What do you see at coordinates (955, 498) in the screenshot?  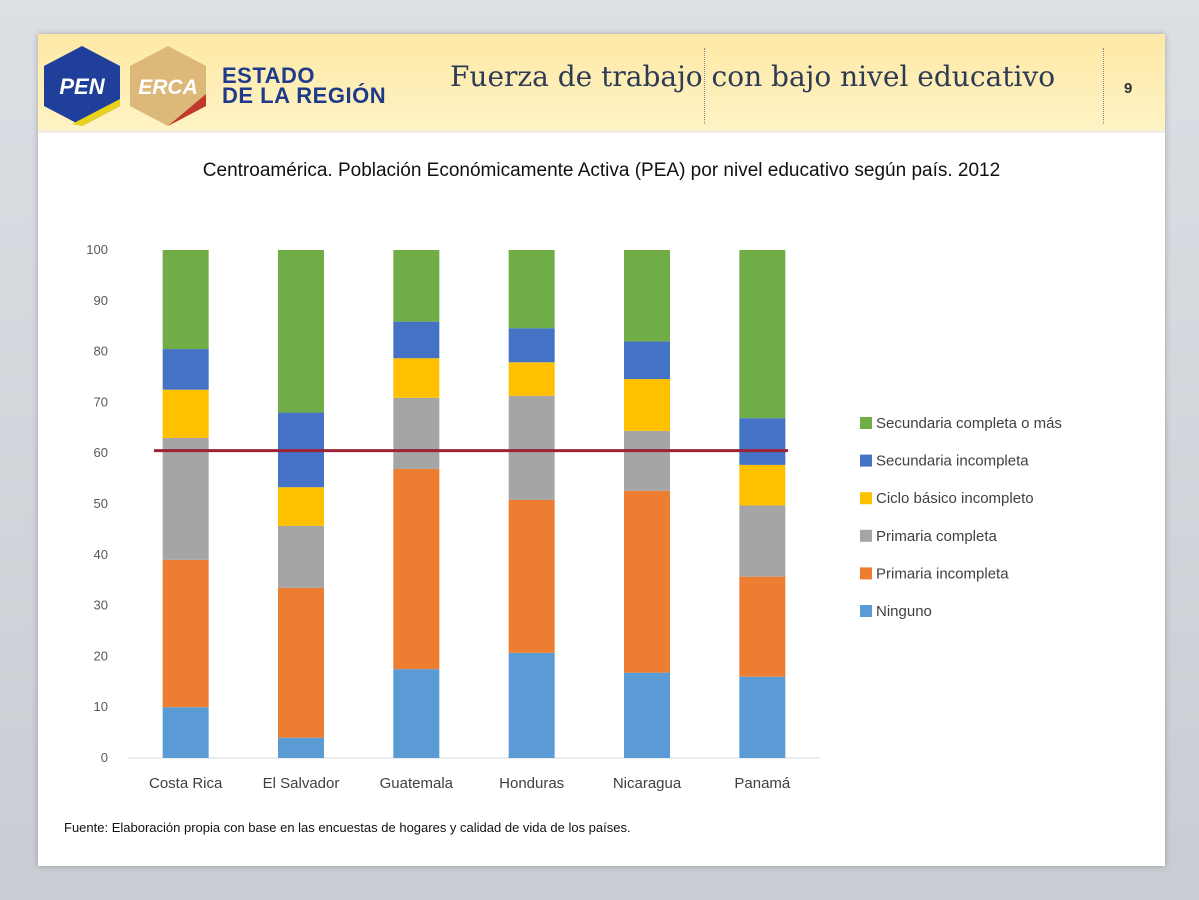 I see `legend-label: Ciclo básico incompleto` at bounding box center [955, 498].